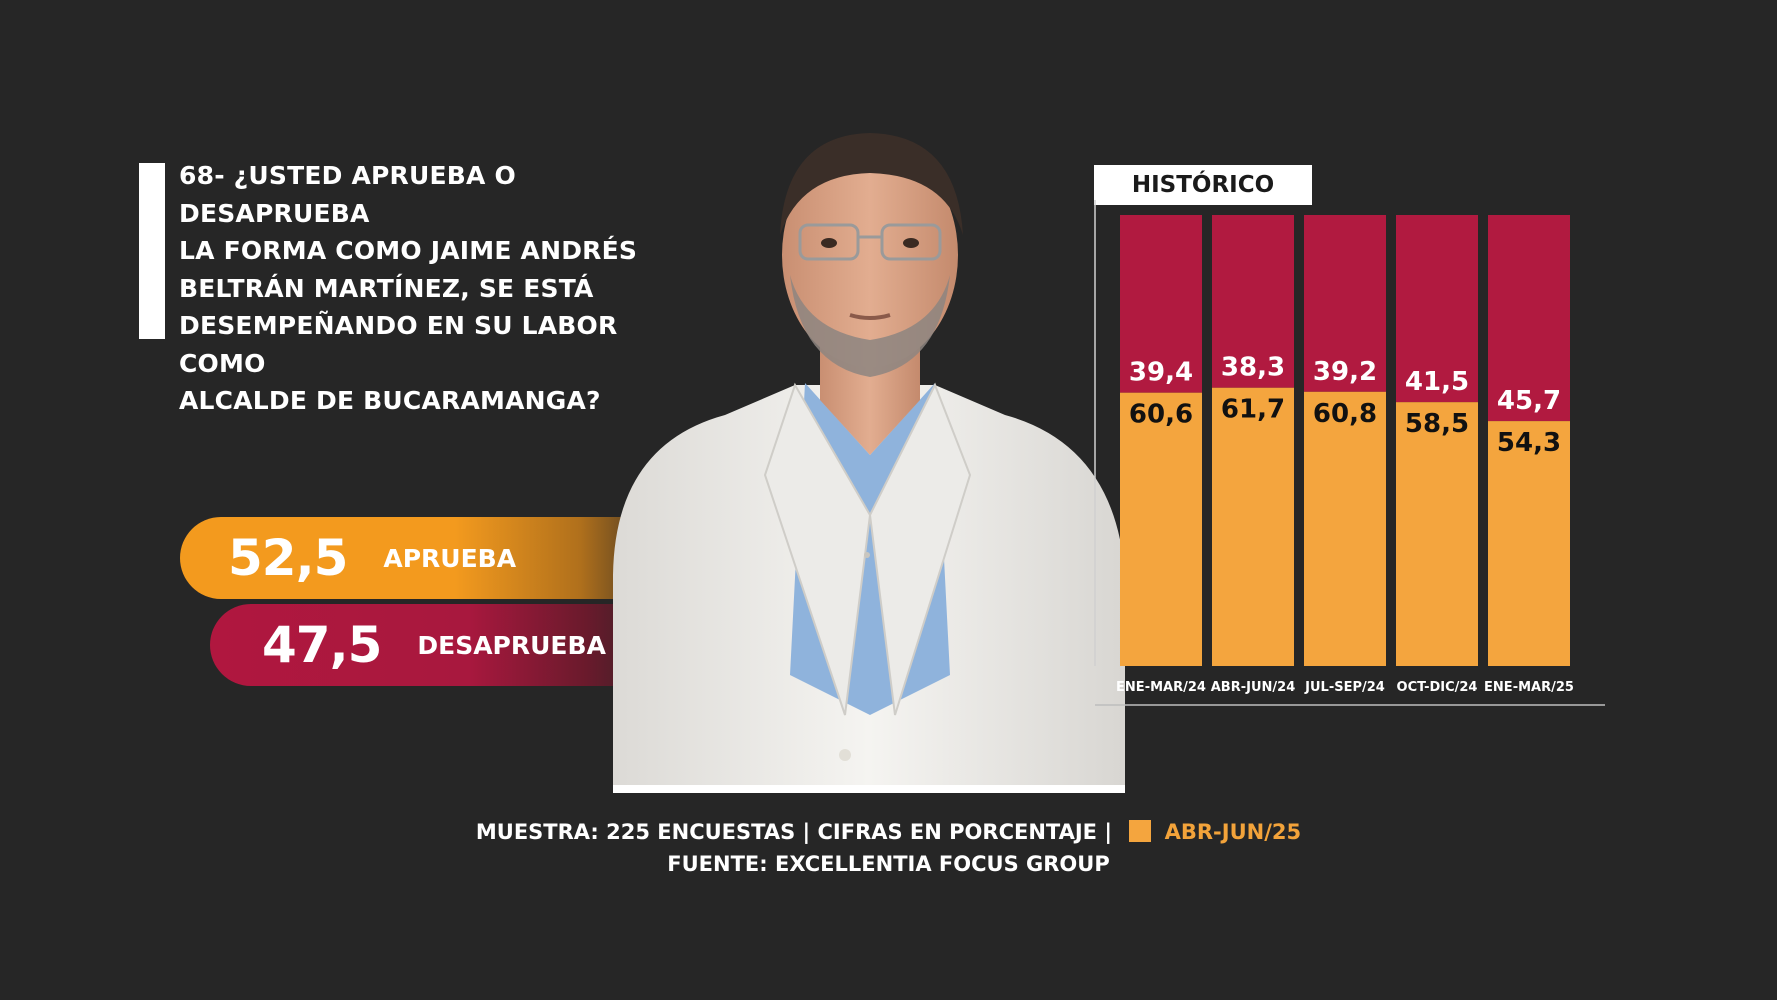  I want to click on historic-title: HISTÓRICO, so click(1203, 185).